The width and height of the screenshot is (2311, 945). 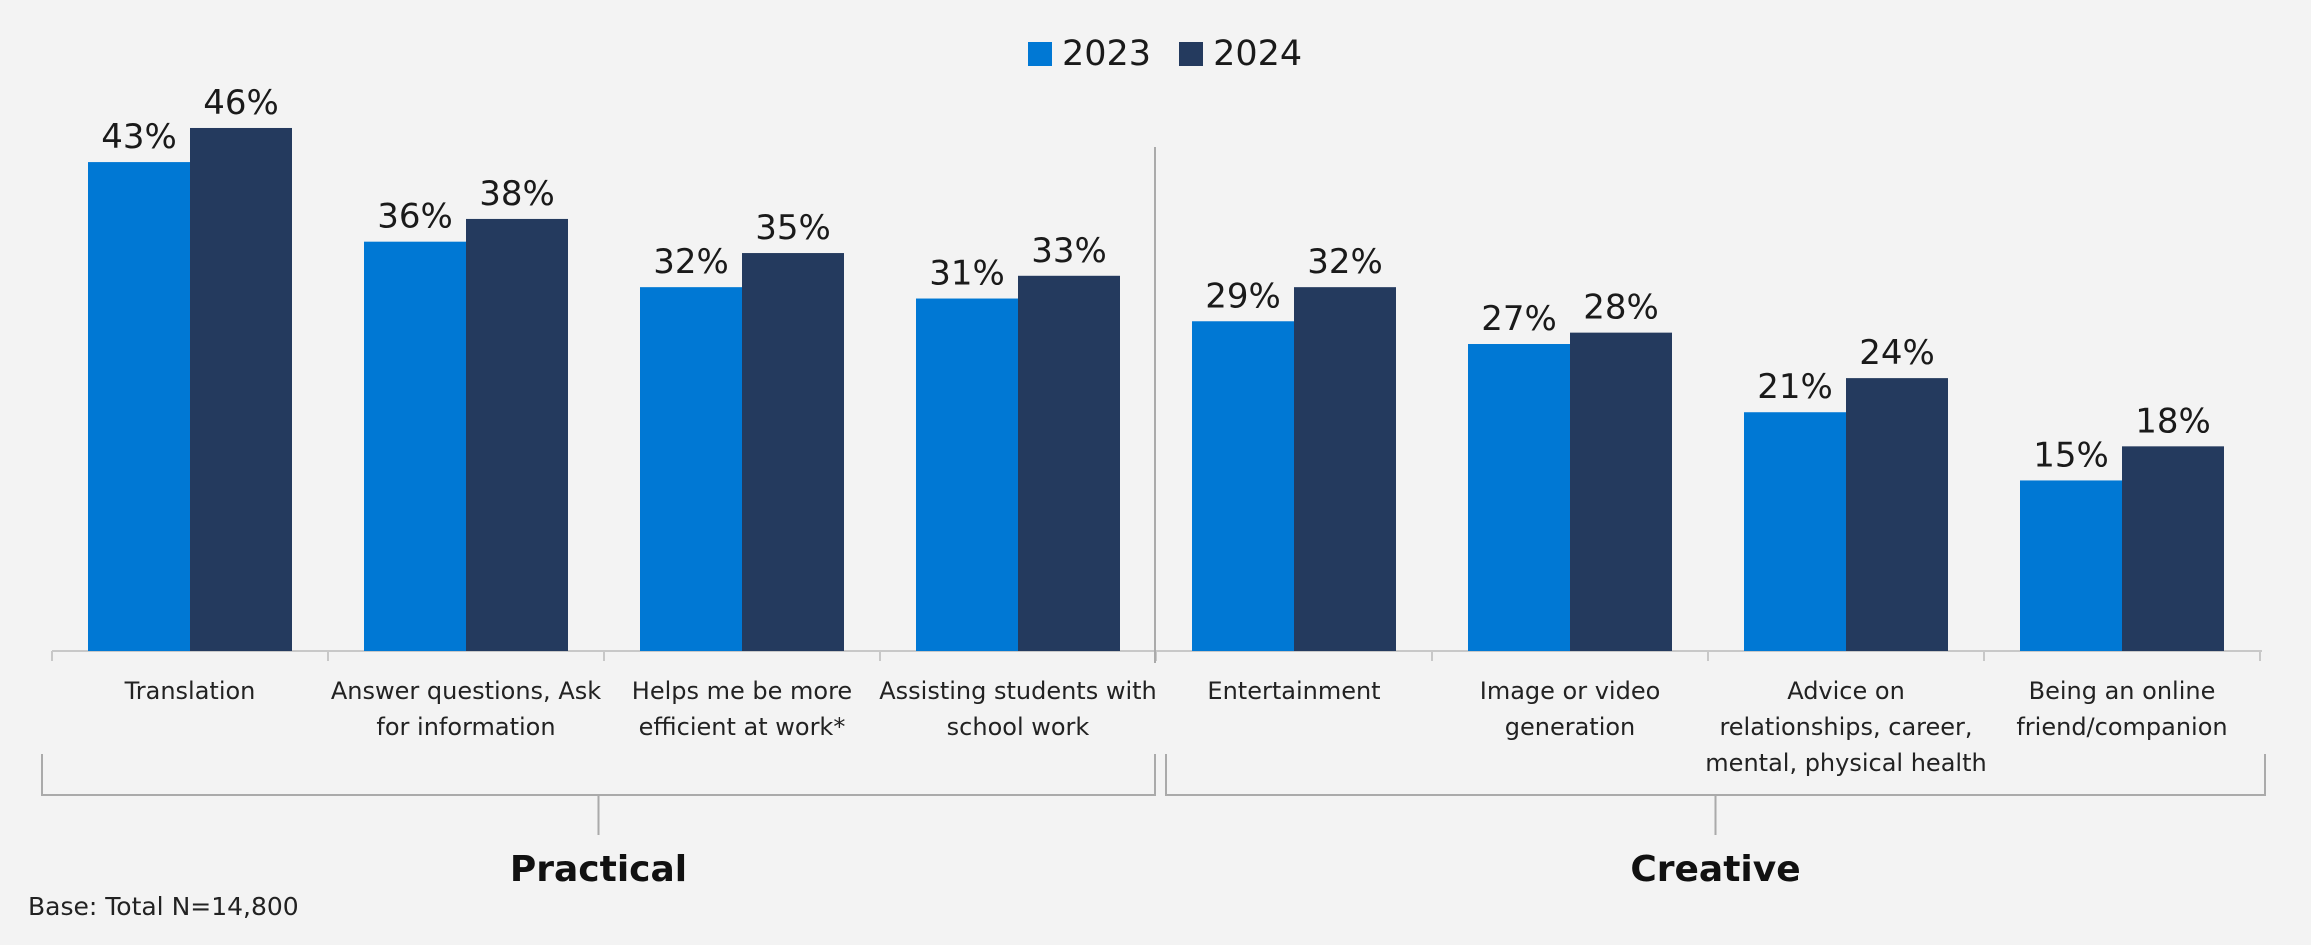 I want to click on data-label-2024-3: 33%, so click(x=1069, y=251).